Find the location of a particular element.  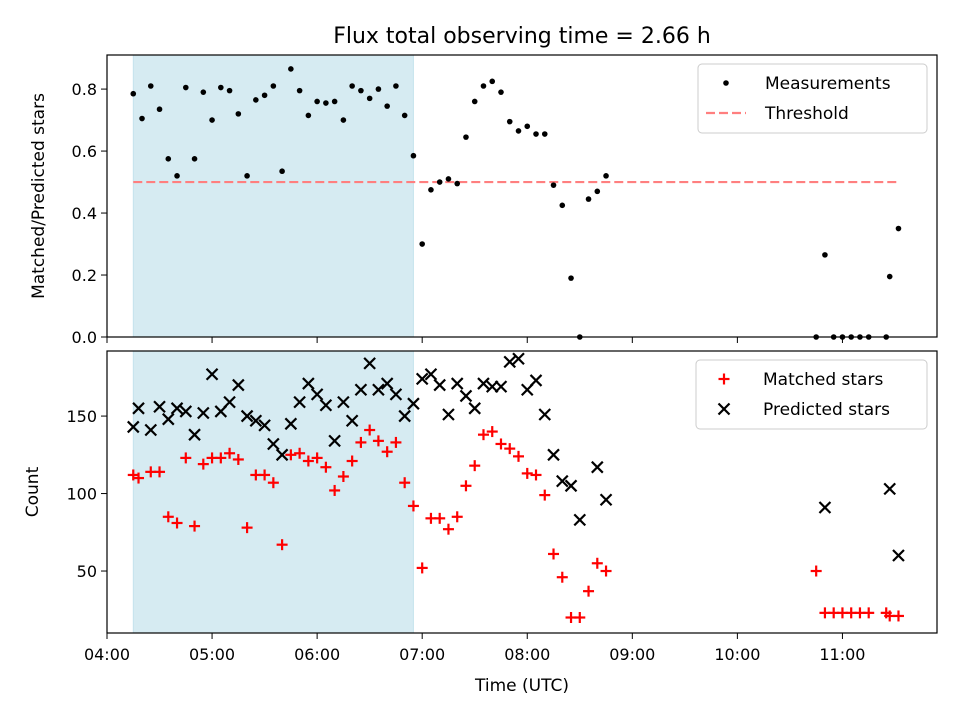

legend-marker is located at coordinates (726, 83).